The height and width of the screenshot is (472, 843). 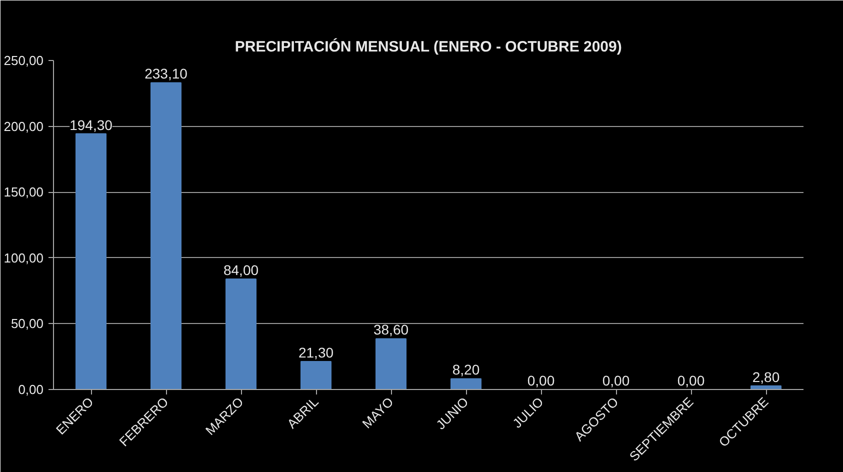 What do you see at coordinates (24, 126) in the screenshot?
I see `y-tick-label: 200,00` at bounding box center [24, 126].